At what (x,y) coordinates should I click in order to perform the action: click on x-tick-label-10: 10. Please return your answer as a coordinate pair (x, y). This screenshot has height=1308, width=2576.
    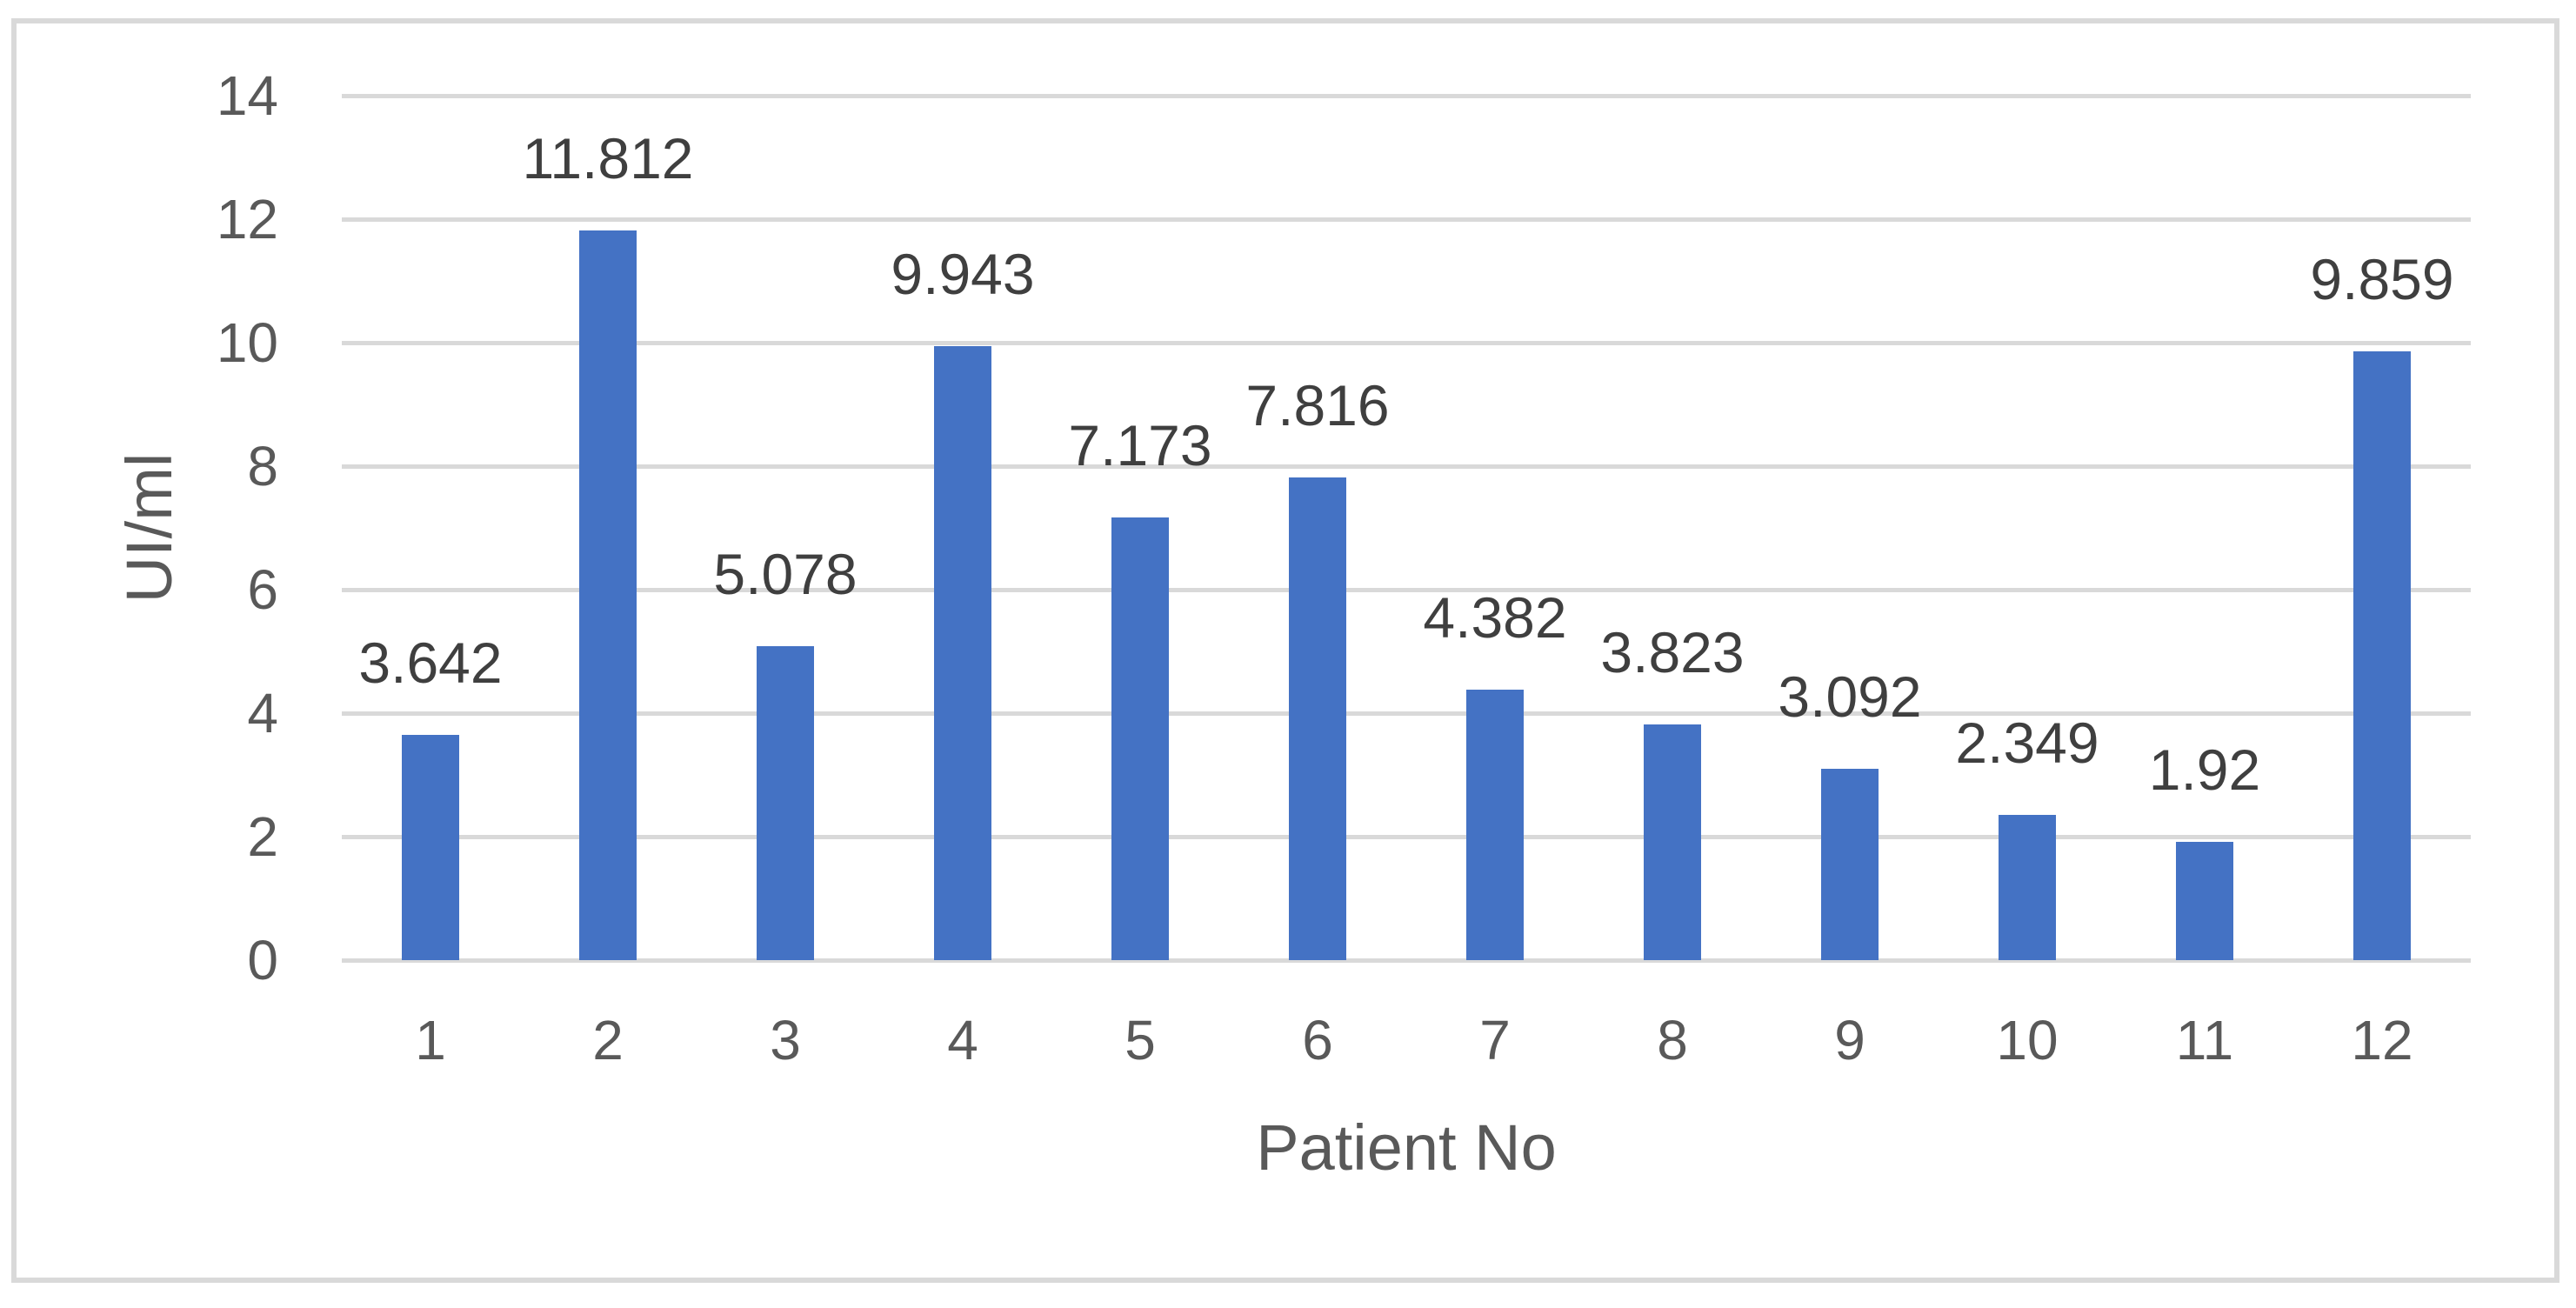
    Looking at the image, I should click on (2028, 1040).